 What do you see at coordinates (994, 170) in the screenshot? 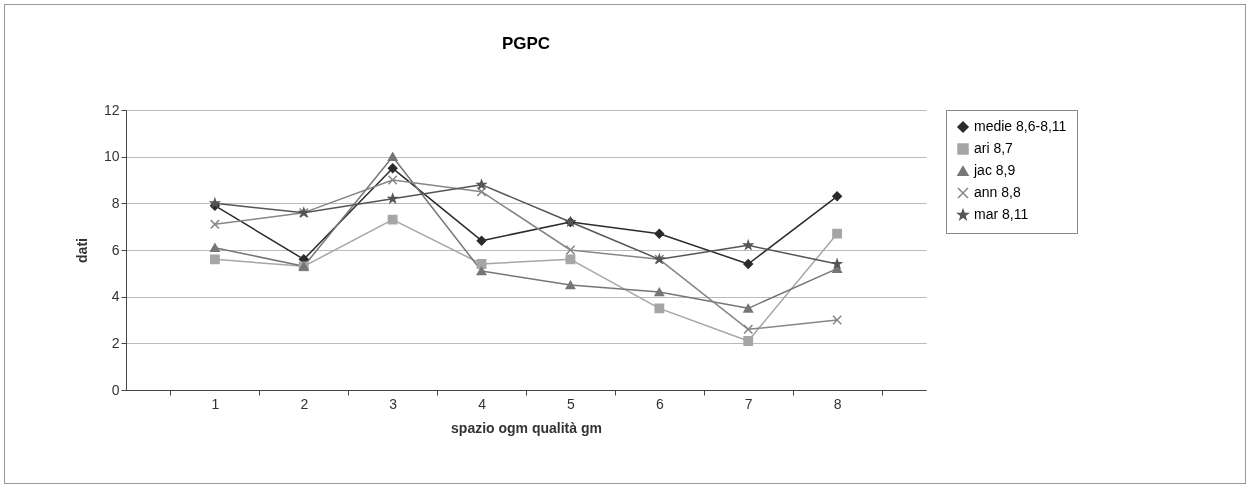
I see `legend-label: jac 8,9` at bounding box center [994, 170].